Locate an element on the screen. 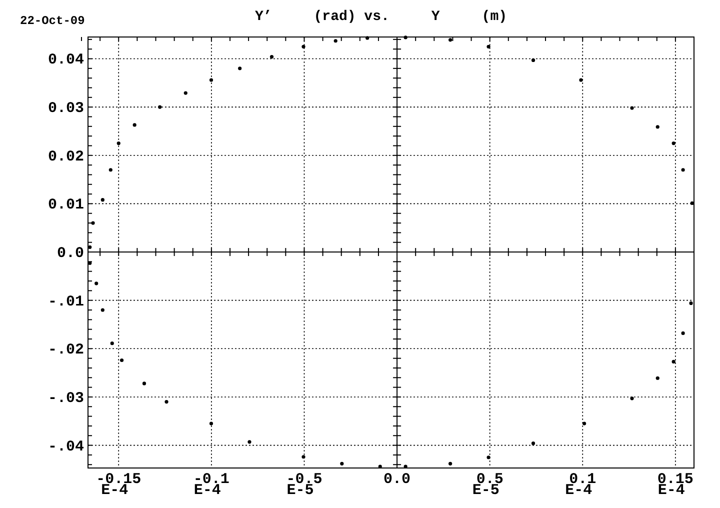 The height and width of the screenshot is (508, 720). x-tick-label: 0.5E-5 is located at coordinates (488, 485).